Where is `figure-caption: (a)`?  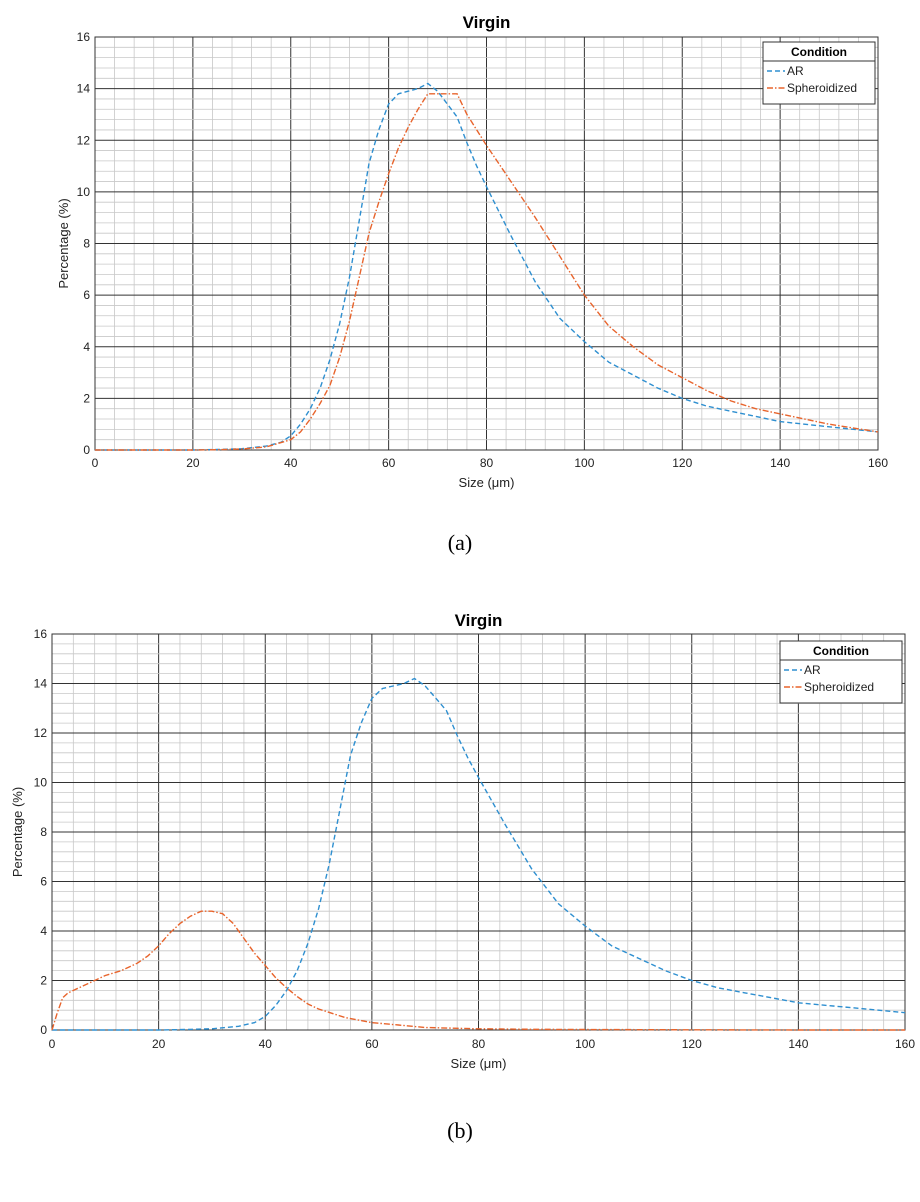
figure-caption: (a) is located at coordinates (460, 542).